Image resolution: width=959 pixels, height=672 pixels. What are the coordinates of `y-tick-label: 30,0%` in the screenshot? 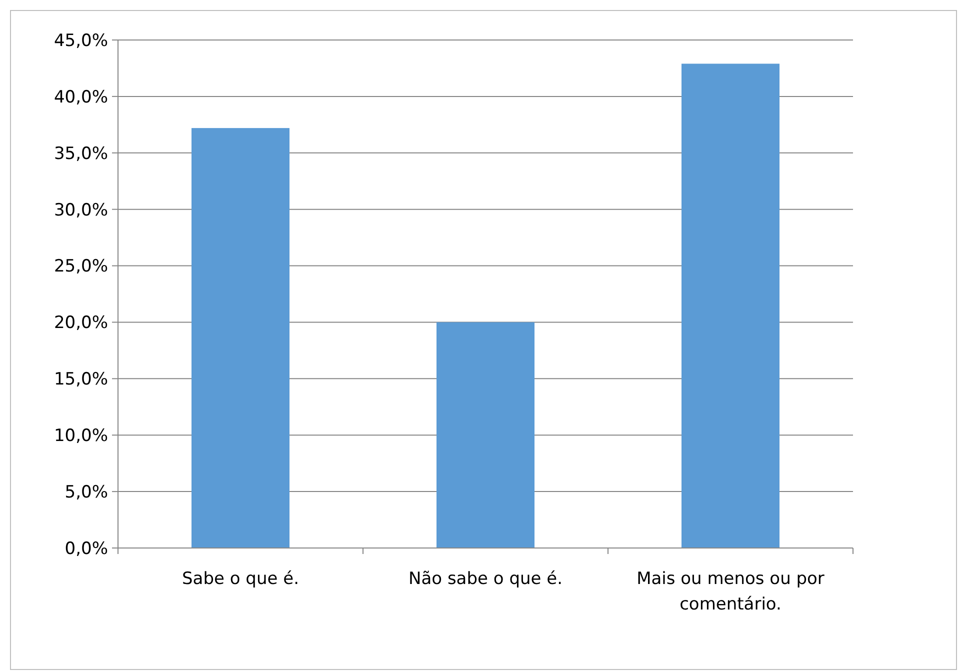 It's located at (81, 210).